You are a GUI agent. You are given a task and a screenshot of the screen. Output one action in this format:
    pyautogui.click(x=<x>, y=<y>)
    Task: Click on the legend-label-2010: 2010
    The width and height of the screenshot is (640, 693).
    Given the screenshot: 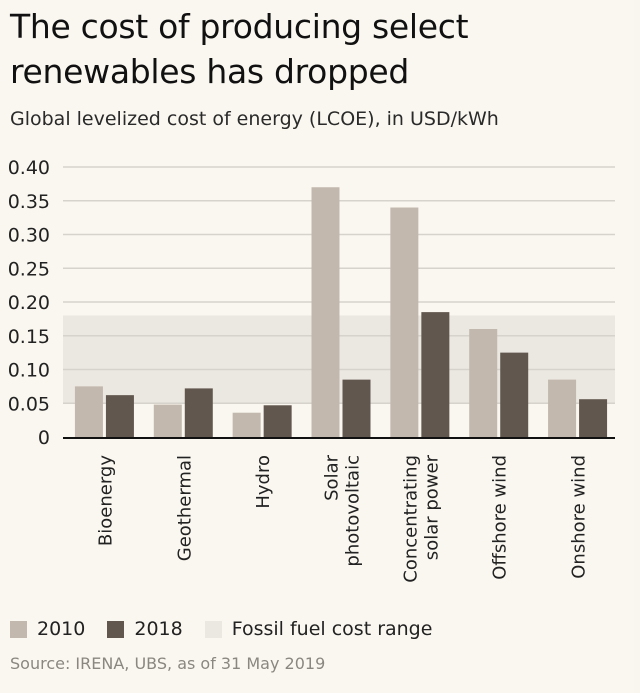 What is the action you would take?
    pyautogui.click(x=61, y=629)
    